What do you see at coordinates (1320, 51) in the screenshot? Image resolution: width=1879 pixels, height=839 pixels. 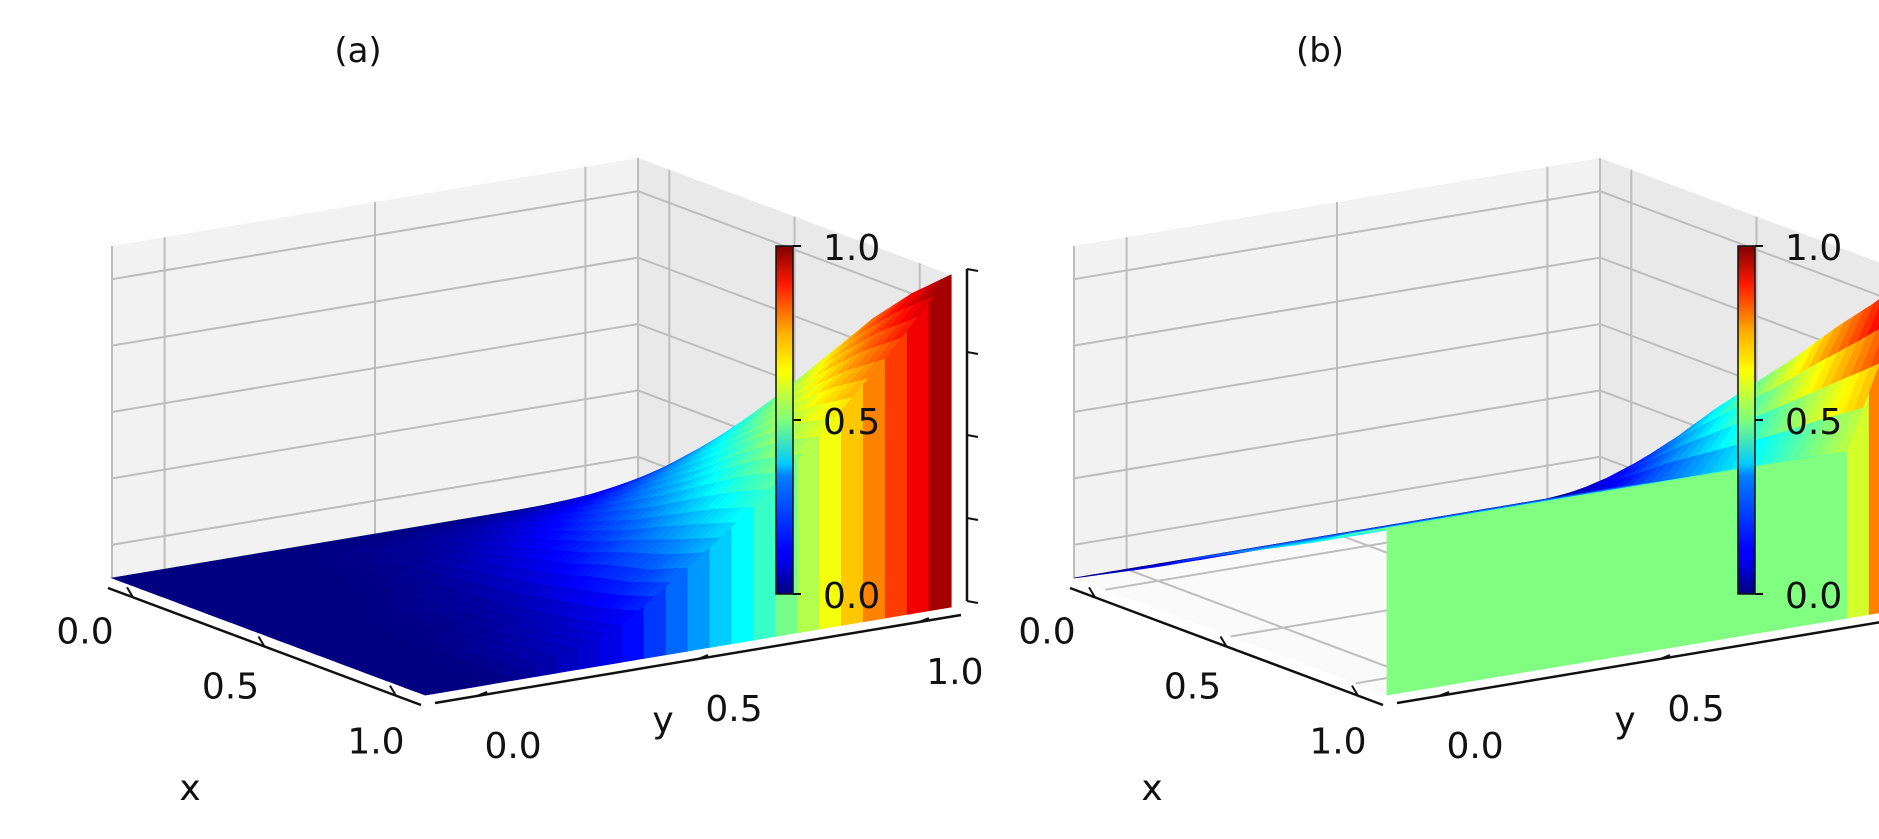 I see `chart-title: (b)` at bounding box center [1320, 51].